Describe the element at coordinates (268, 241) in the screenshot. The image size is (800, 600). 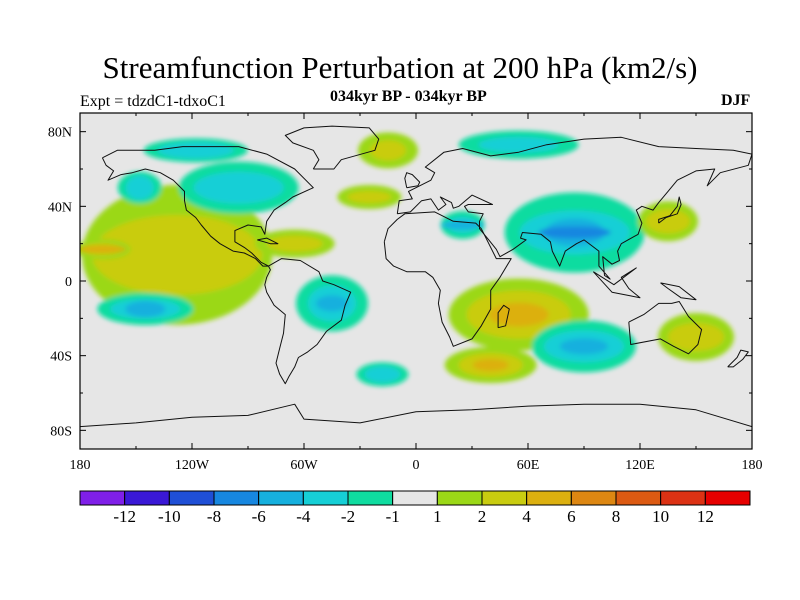
I see `coastline-cuba` at that location.